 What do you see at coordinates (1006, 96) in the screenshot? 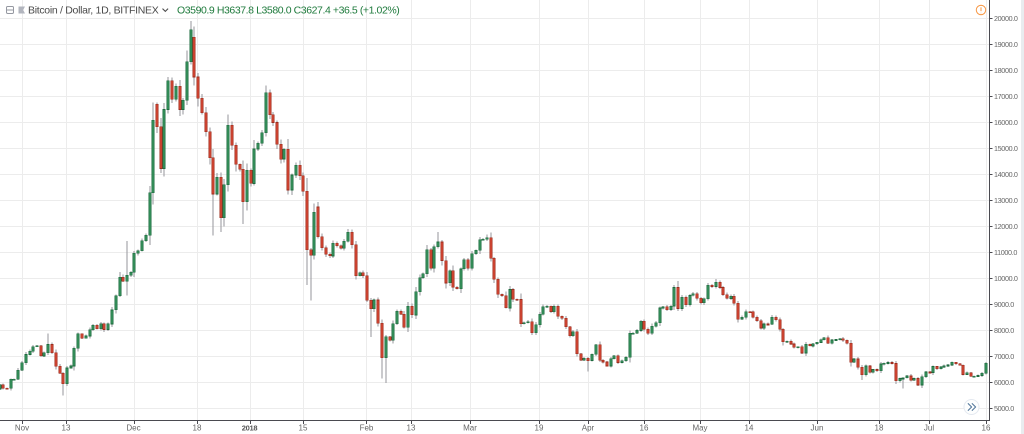
I see `svg-text: 17000.0` at bounding box center [1006, 96].